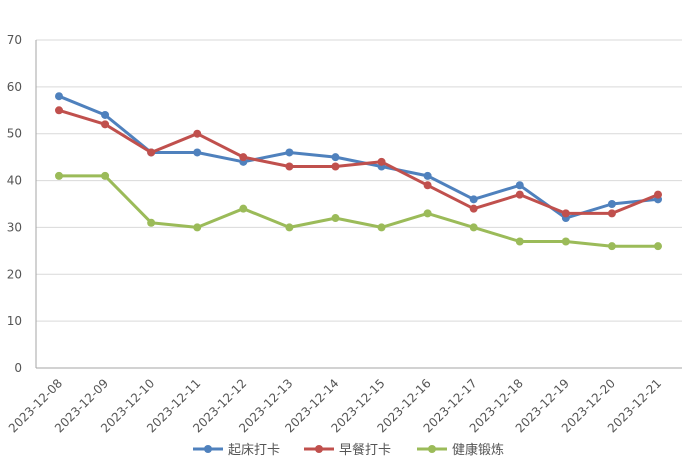  What do you see at coordinates (14, 87) in the screenshot?
I see `y-tick-label: 60` at bounding box center [14, 87].